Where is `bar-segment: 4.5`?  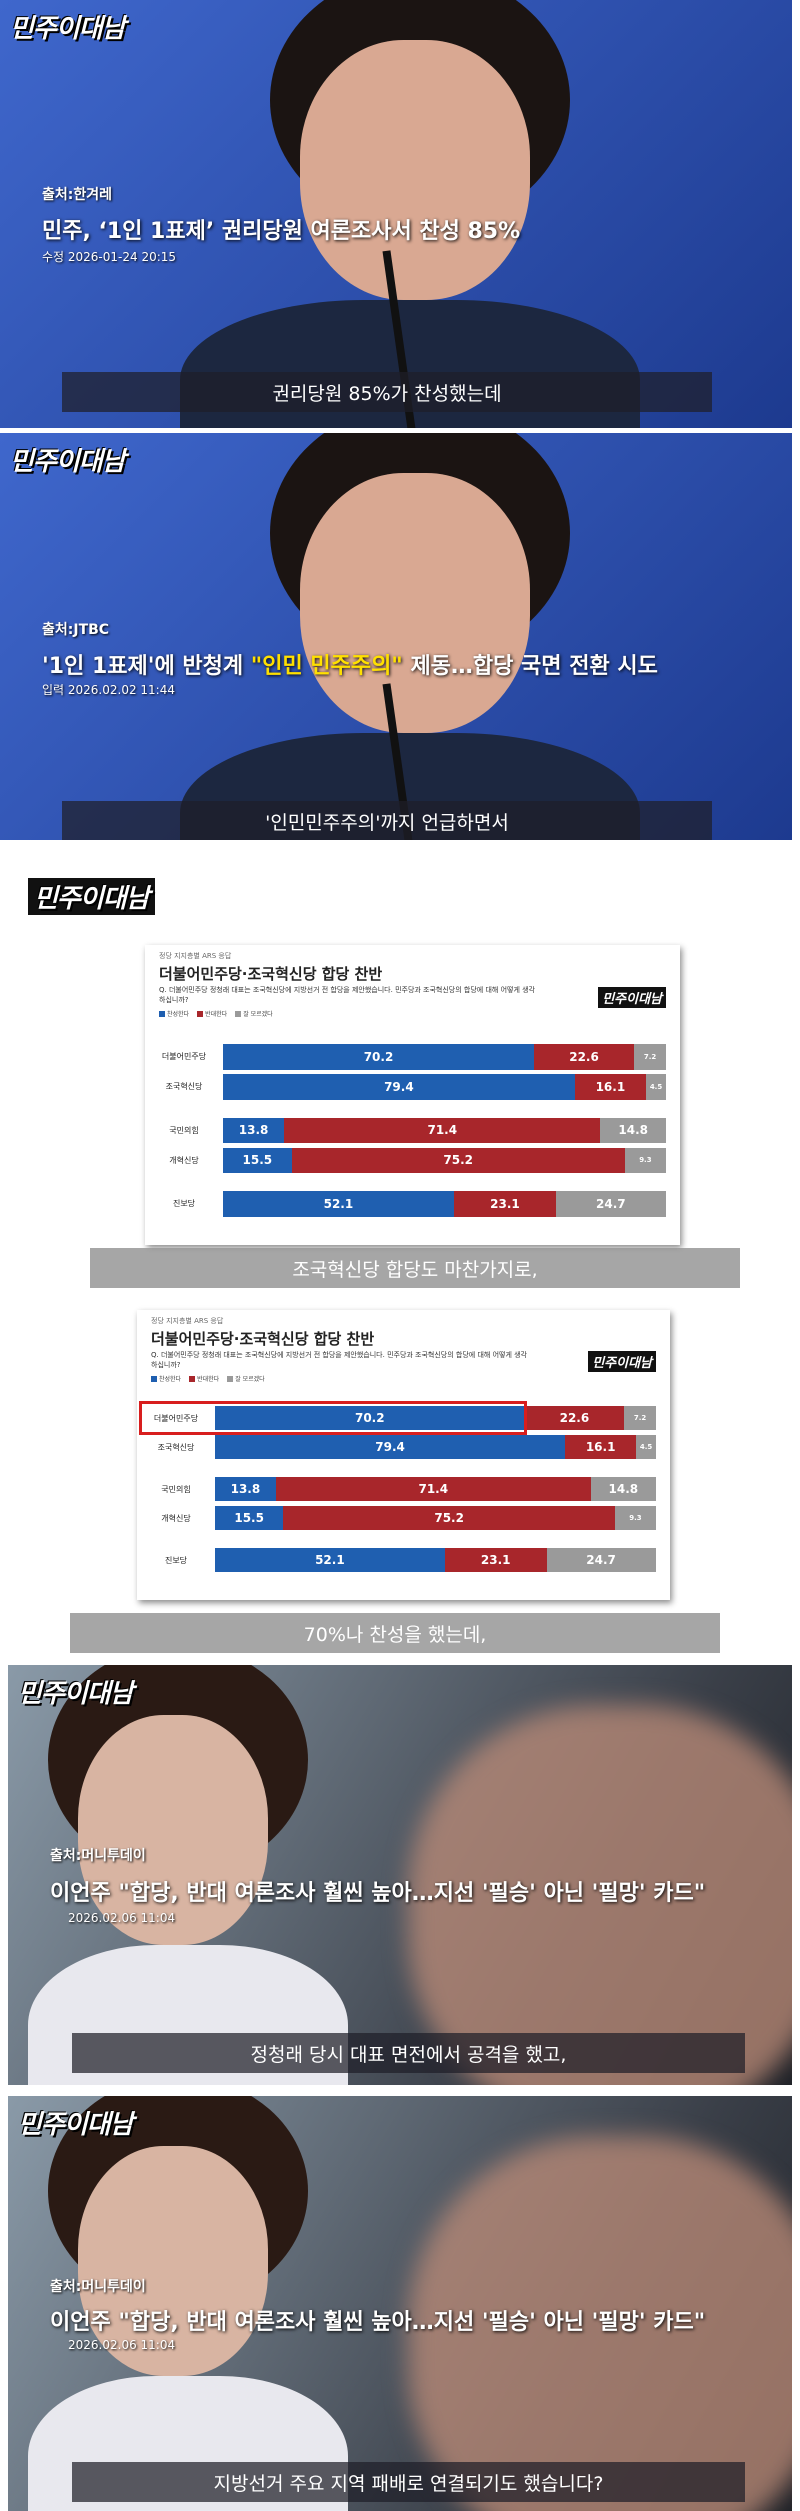 bar-segment: 4.5 is located at coordinates (656, 1087).